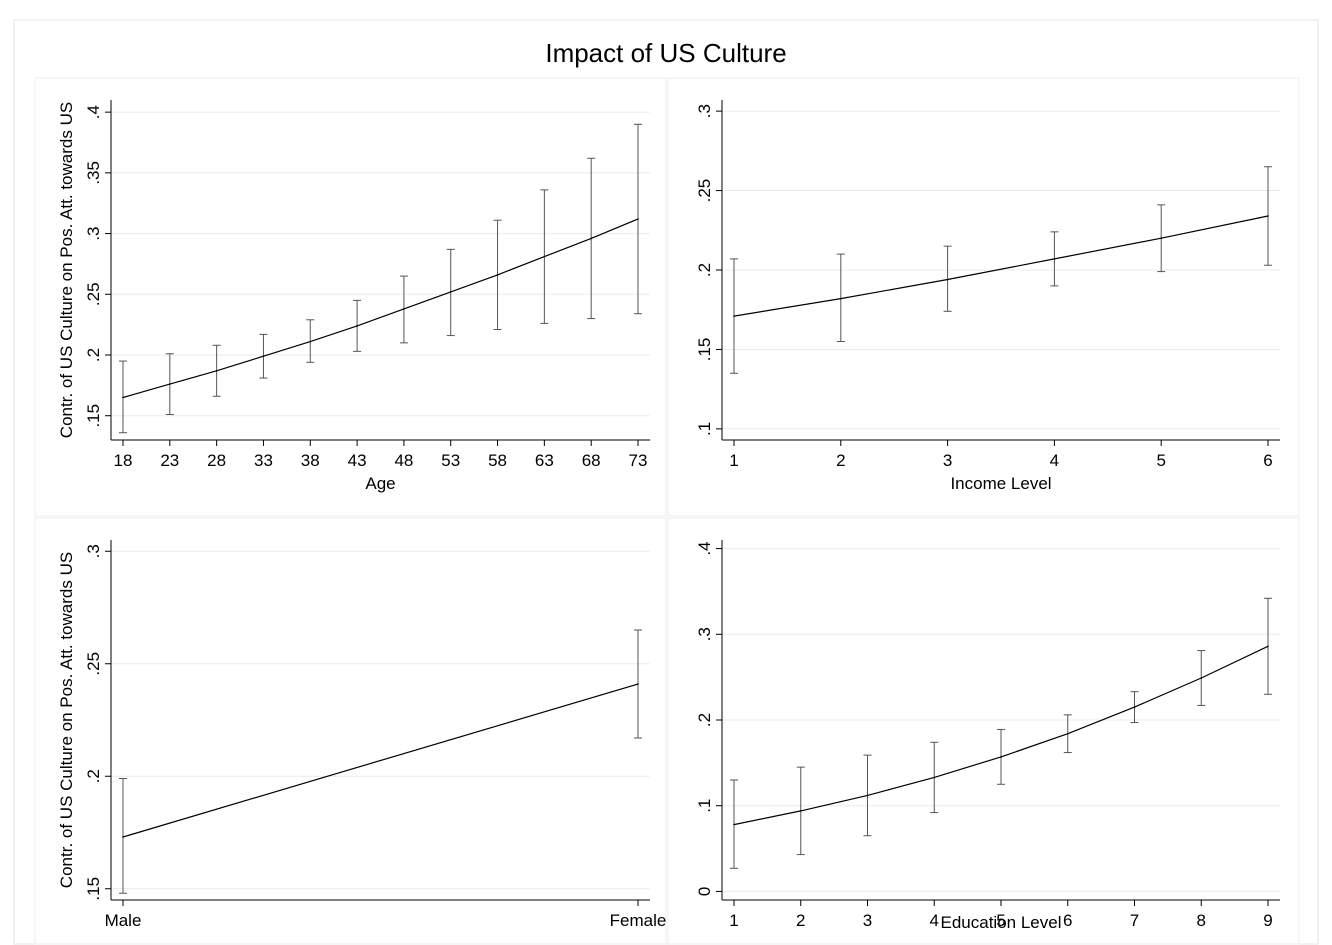 The height and width of the screenshot is (945, 1332). Describe the element at coordinates (123, 460) in the screenshot. I see `x-tick-label: 18` at that location.